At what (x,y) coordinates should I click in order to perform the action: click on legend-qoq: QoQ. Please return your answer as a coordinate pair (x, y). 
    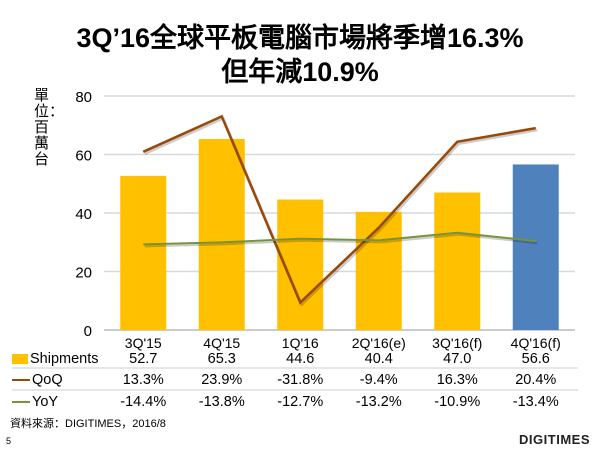
    Looking at the image, I should click on (37, 380).